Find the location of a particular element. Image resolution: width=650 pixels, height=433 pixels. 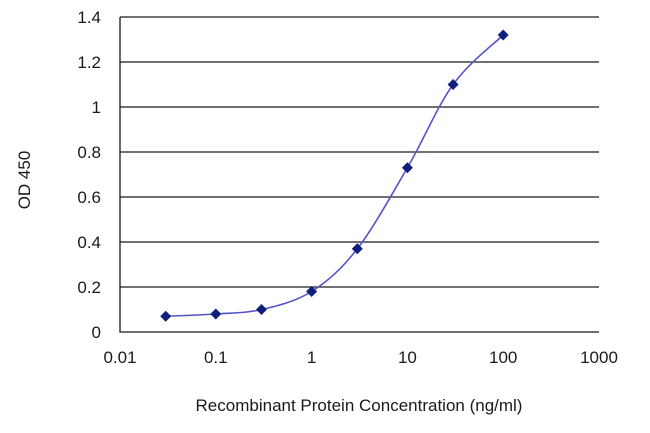

y-tick-label: 1.2 is located at coordinates (89, 62).